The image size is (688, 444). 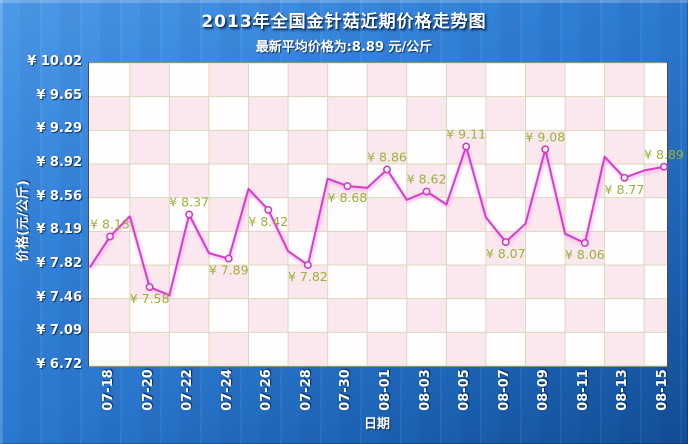 I want to click on x-axis-tick-label: 07-30, so click(x=346, y=390).